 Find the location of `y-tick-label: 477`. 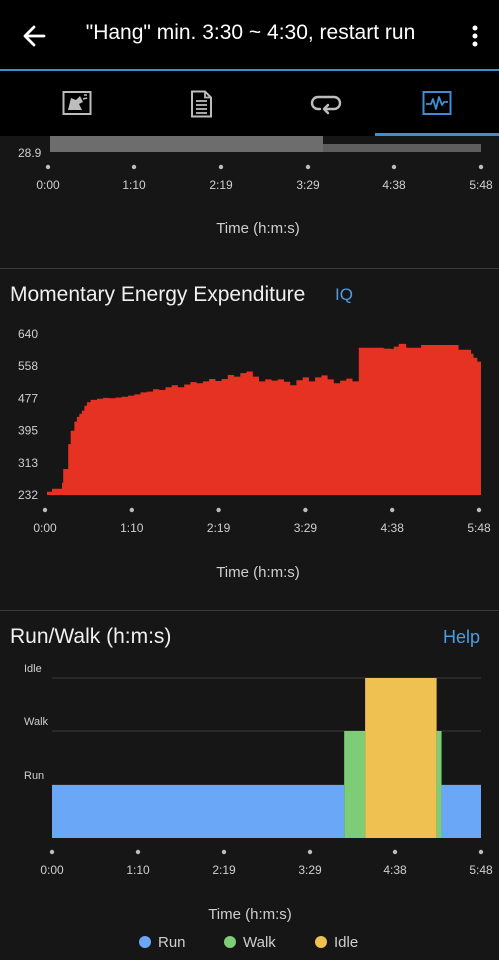

y-tick-label: 477 is located at coordinates (28, 398).